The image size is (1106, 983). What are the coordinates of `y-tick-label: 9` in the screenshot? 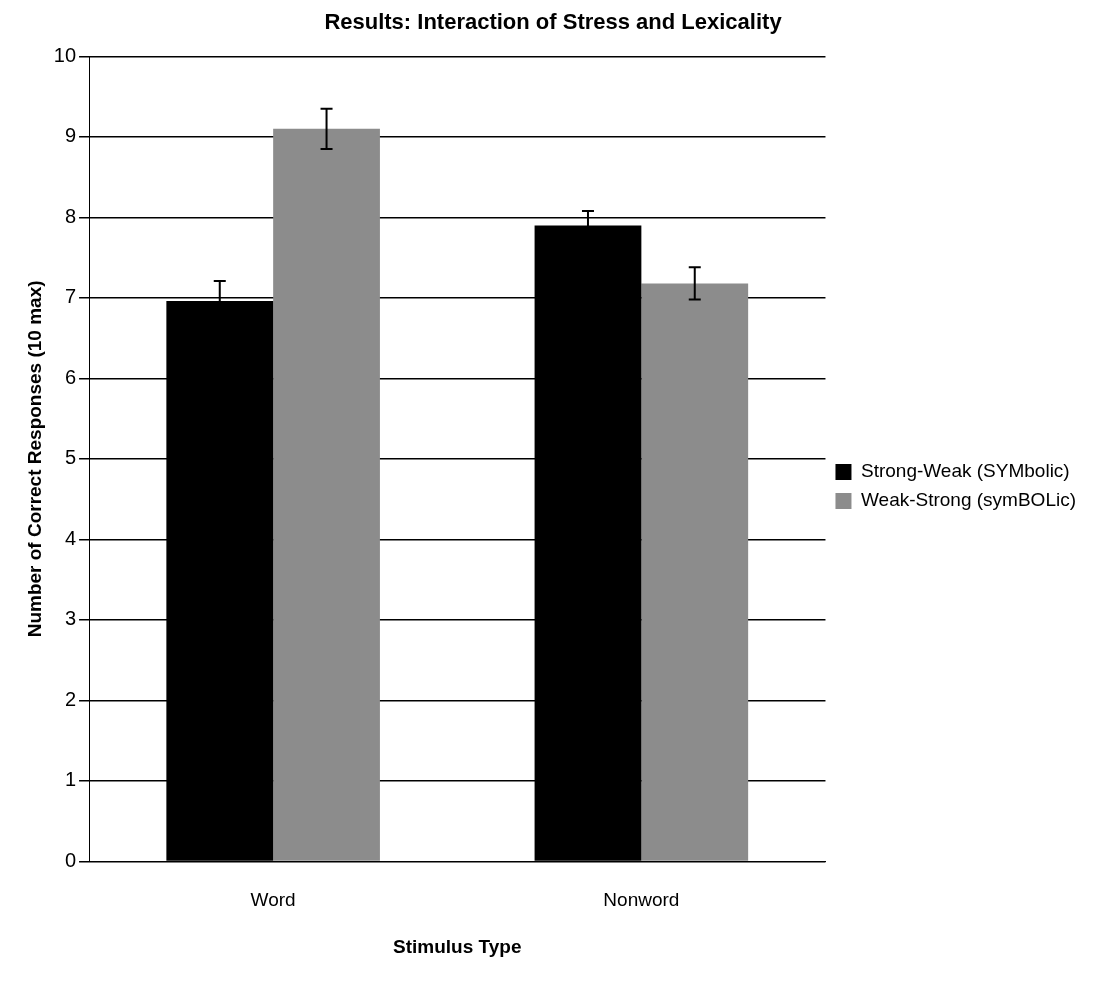 It's located at (70, 135).